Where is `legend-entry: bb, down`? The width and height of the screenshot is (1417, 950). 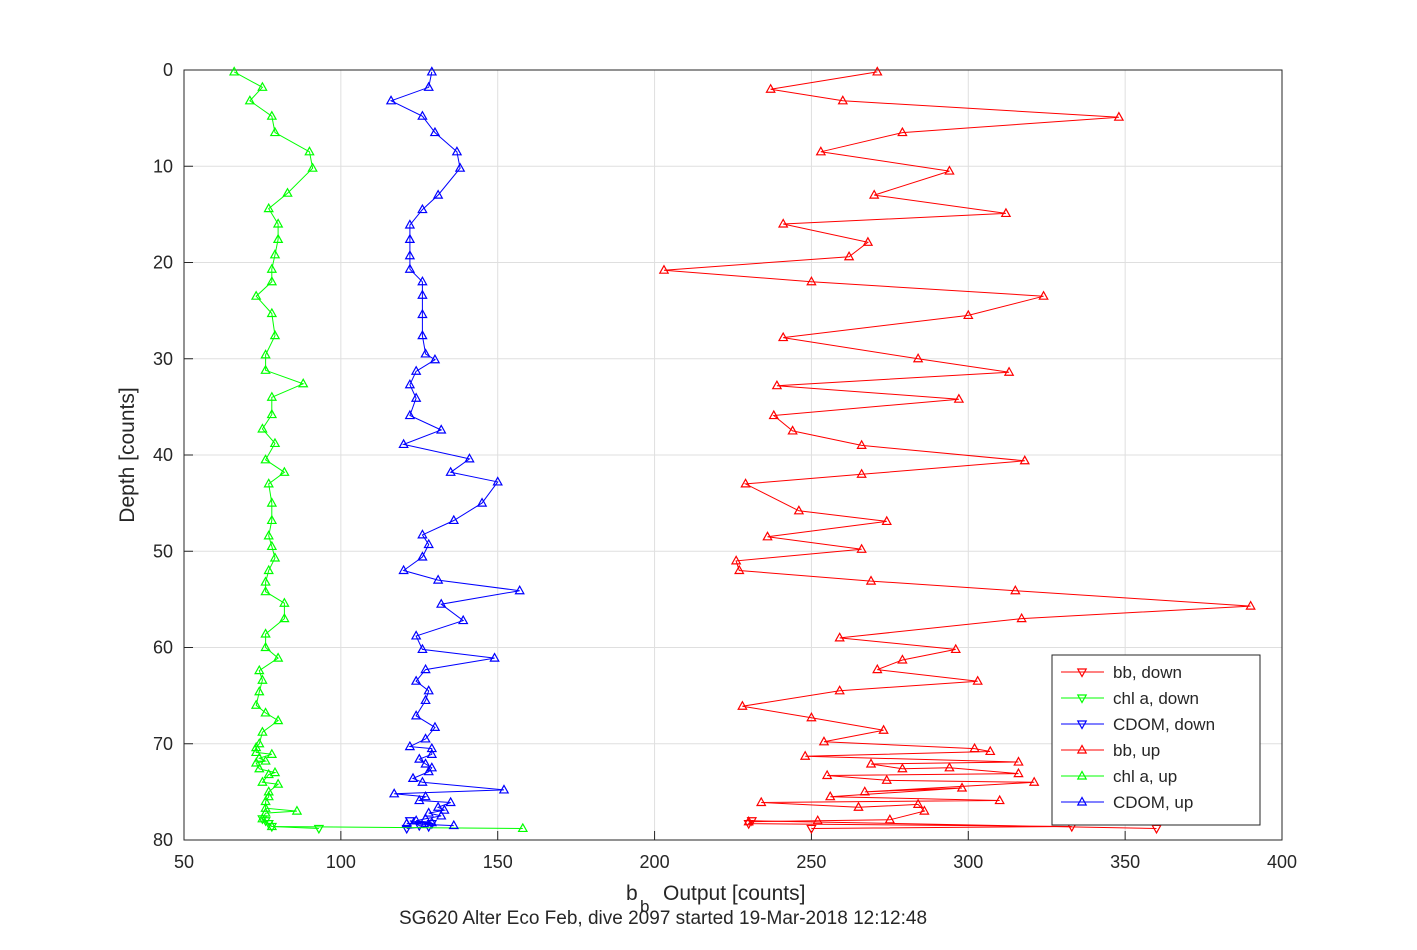 legend-entry: bb, down is located at coordinates (1121, 672).